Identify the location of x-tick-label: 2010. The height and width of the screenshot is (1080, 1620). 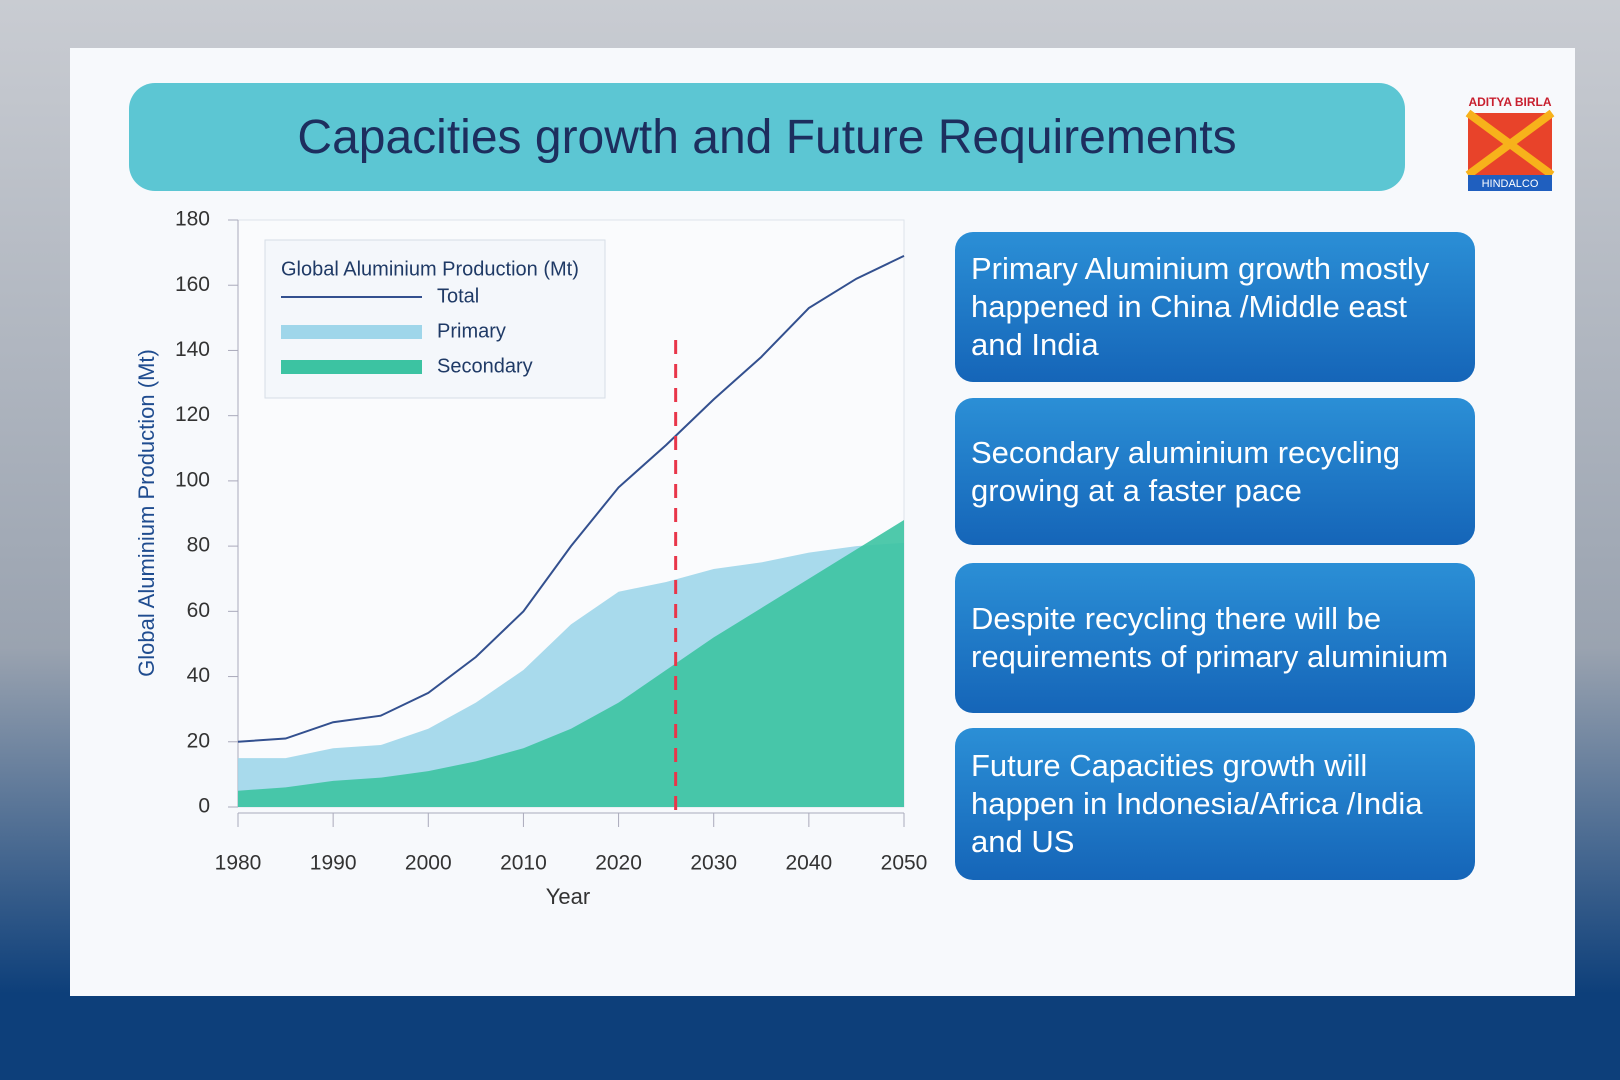
(523, 863).